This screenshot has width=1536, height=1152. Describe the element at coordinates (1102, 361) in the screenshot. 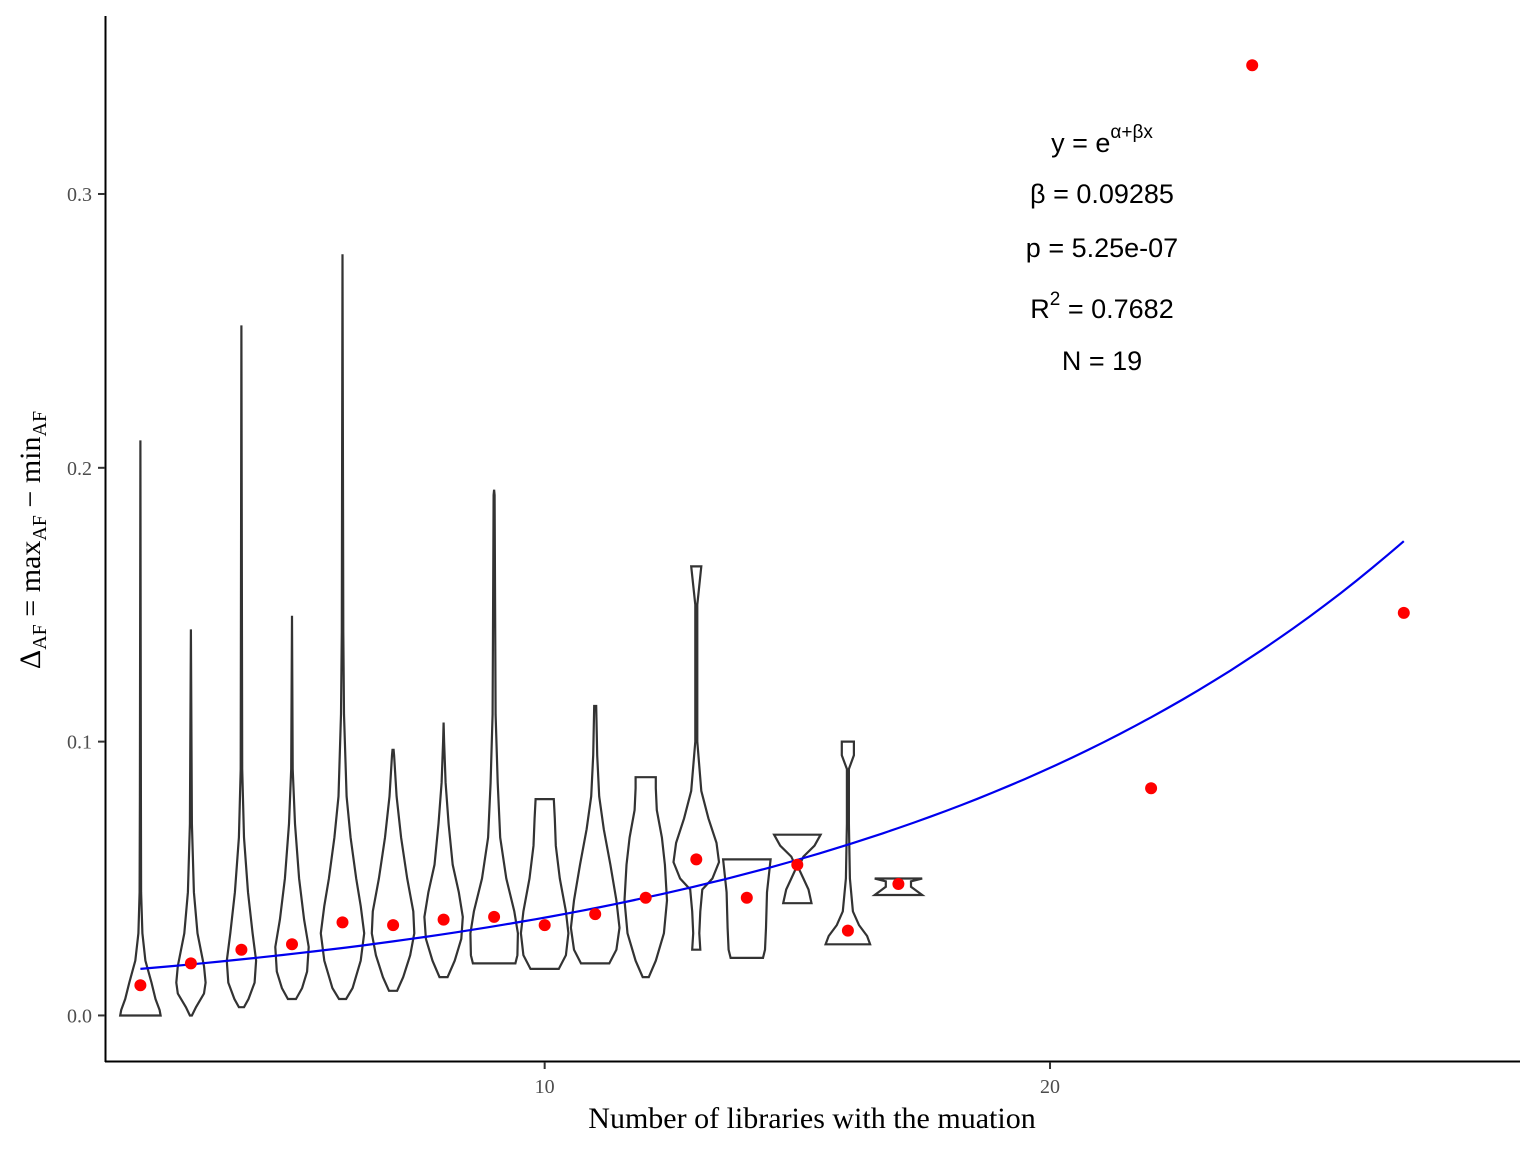

I see `annotation-n: N = 19` at that location.